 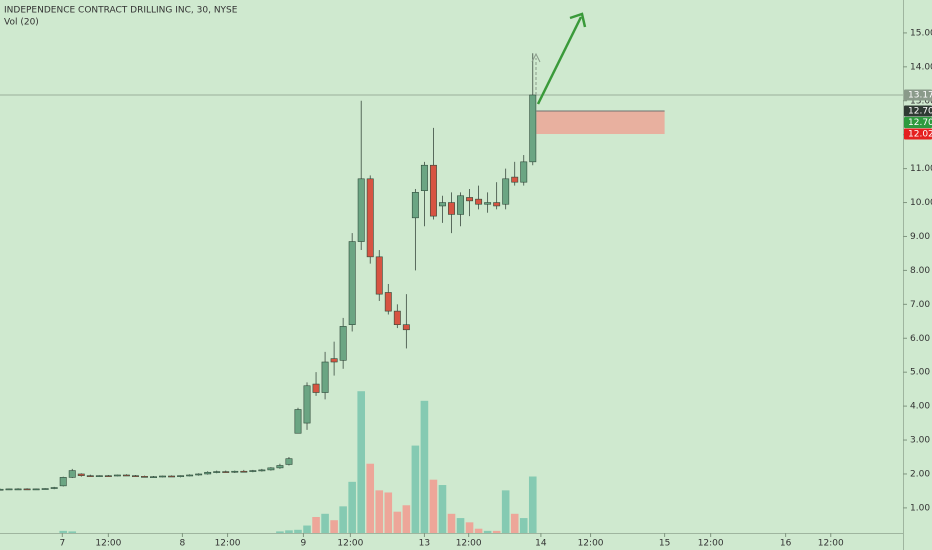 I want to click on y-tick-label: 1.00, so click(x=920, y=508).